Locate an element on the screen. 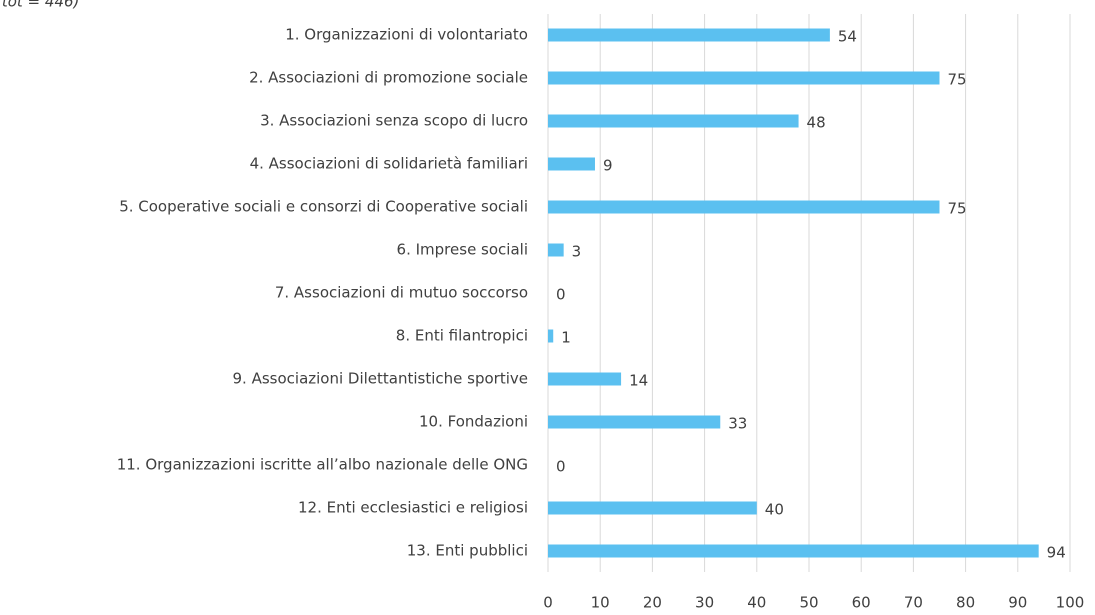 Image resolution: width=1095 pixels, height=615 pixels. x-tick-label: 50 is located at coordinates (808, 603).